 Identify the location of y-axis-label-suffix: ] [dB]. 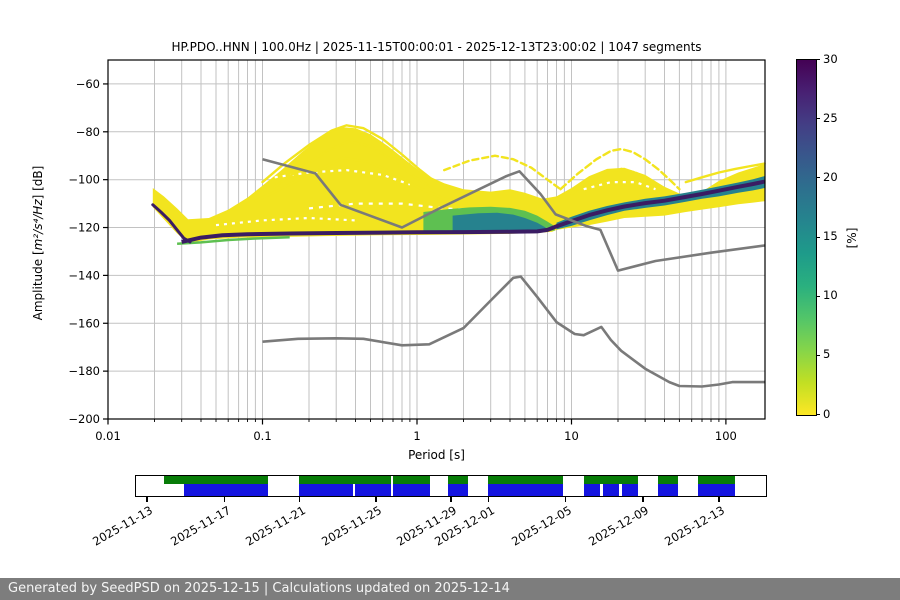
(38, 182).